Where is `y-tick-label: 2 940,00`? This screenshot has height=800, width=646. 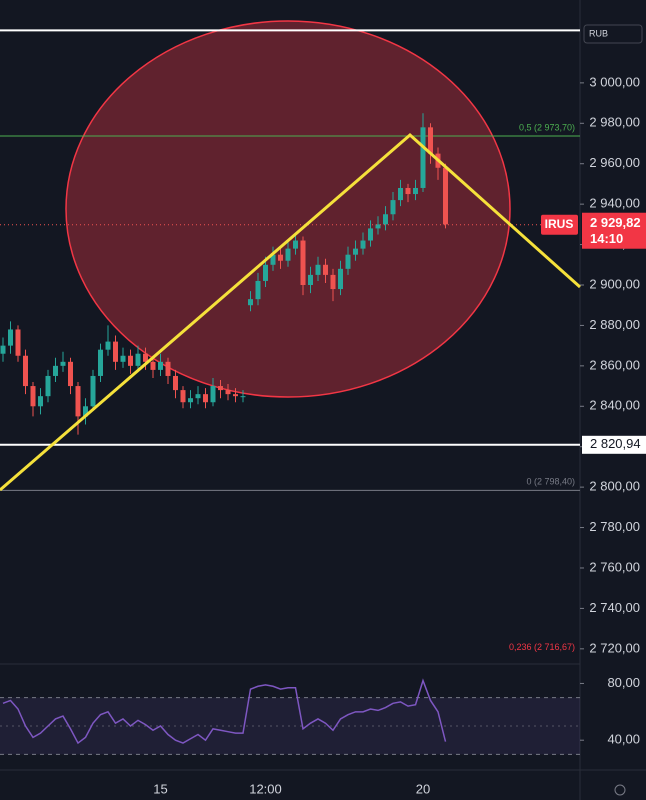
y-tick-label: 2 940,00 is located at coordinates (614, 203).